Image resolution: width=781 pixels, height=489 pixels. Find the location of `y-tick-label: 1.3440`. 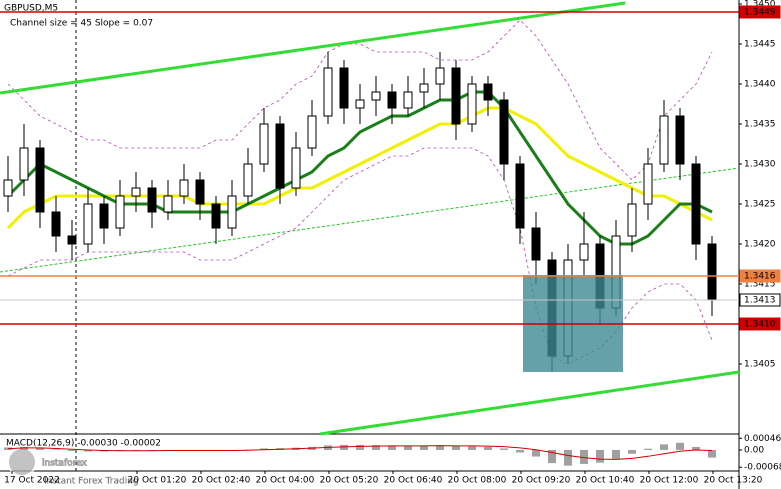

y-tick-label: 1.3440 is located at coordinates (760, 85).